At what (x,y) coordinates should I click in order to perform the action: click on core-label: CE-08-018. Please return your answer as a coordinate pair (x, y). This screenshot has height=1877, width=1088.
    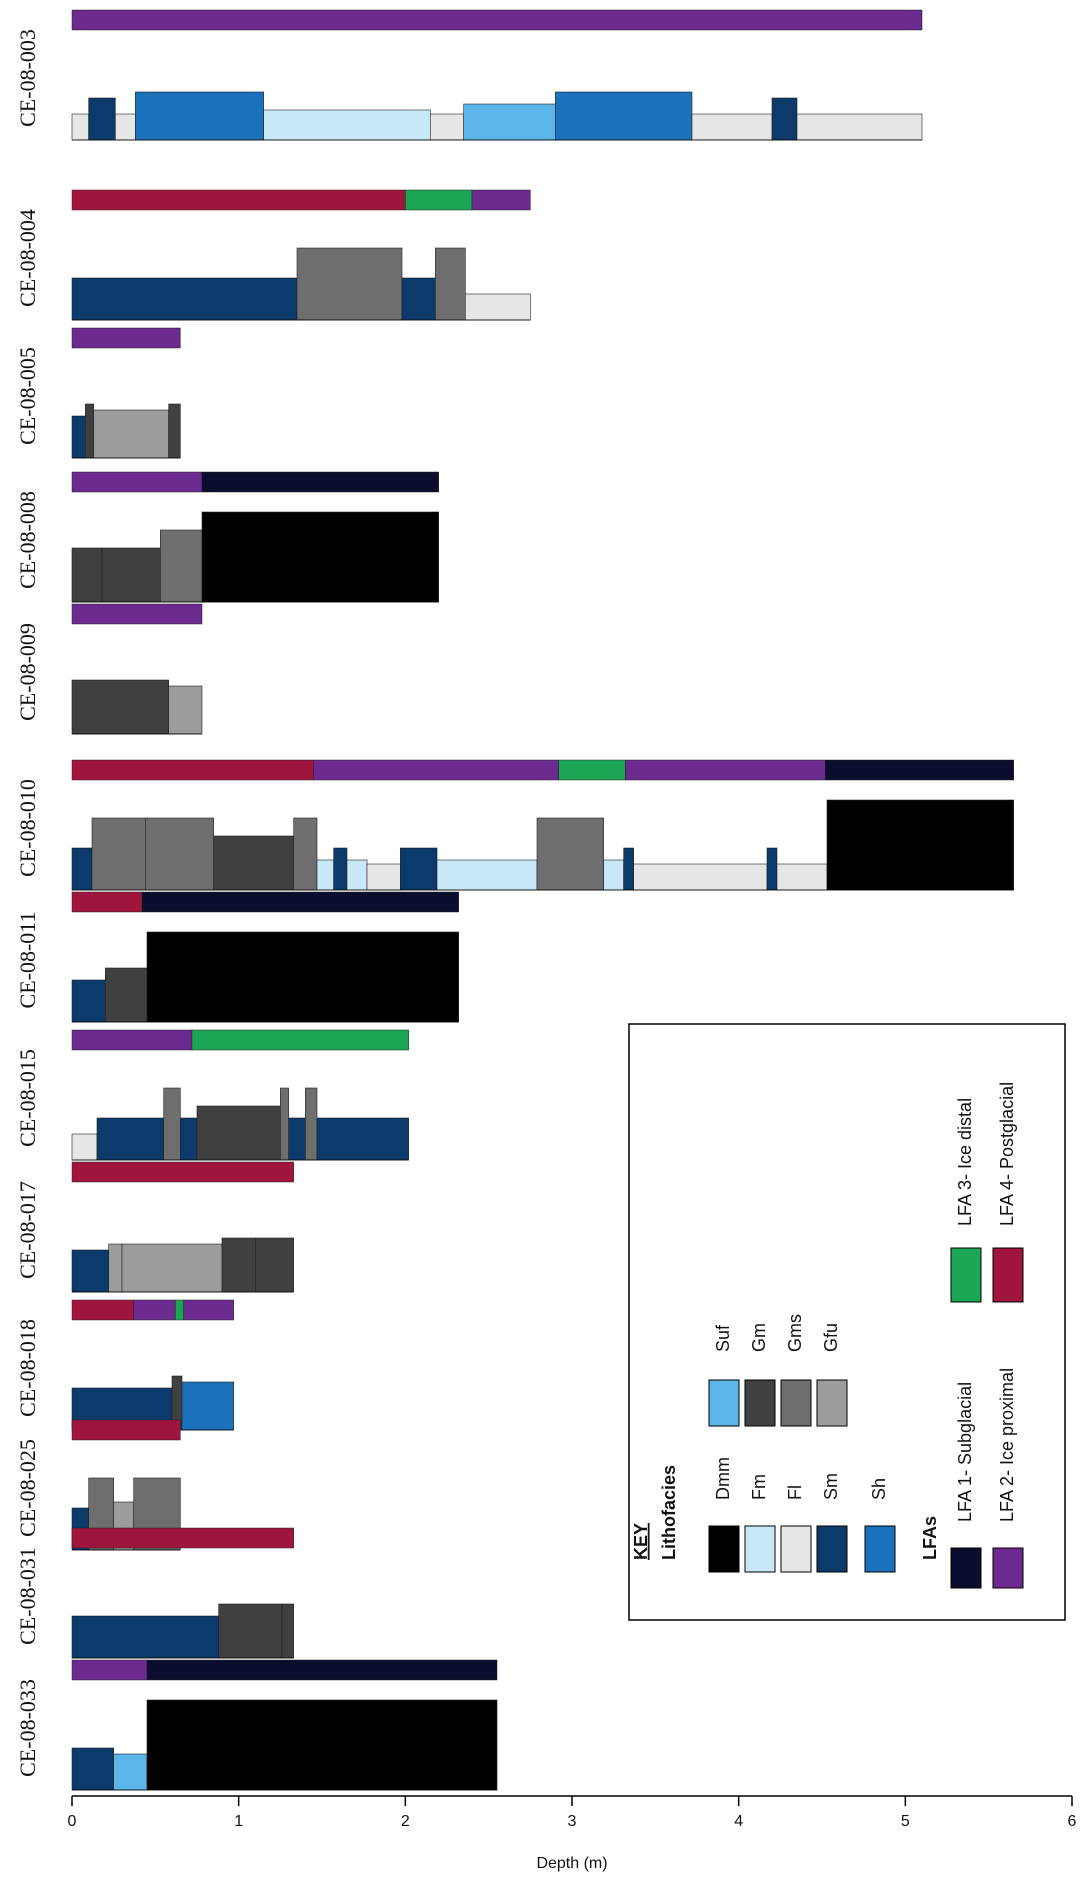
    Looking at the image, I should click on (27, 1368).